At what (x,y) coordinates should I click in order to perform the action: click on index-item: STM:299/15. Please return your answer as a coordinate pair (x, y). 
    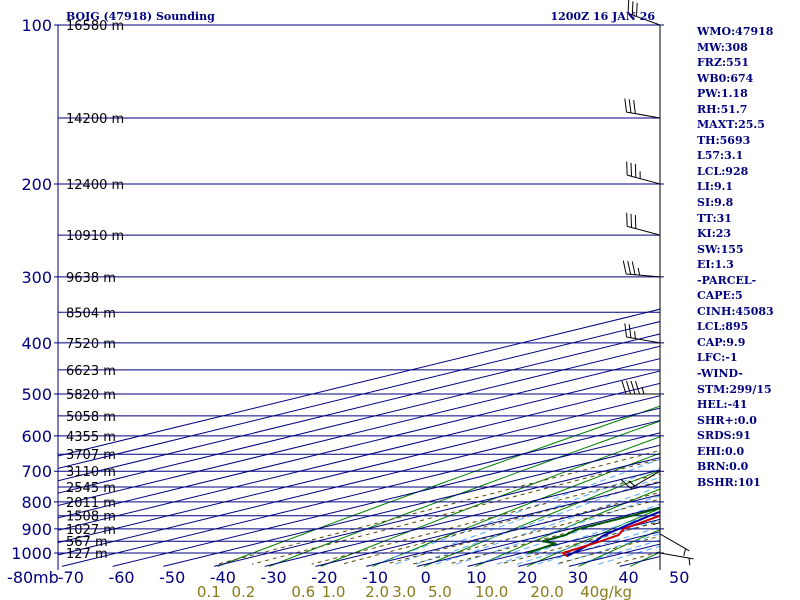
    Looking at the image, I should click on (734, 389).